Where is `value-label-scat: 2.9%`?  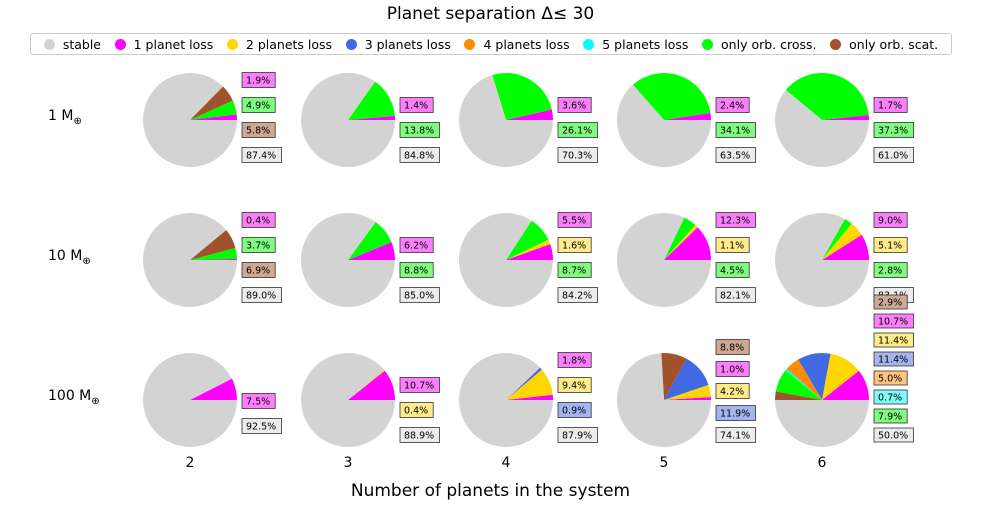 value-label-scat: 2.9% is located at coordinates (890, 303).